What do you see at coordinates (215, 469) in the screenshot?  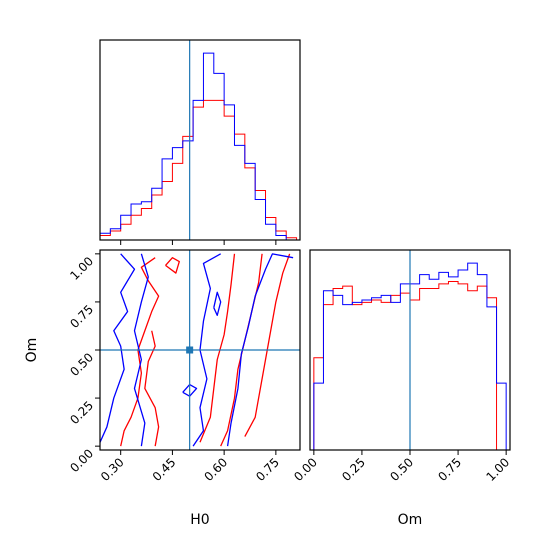 I see `contour-x-tick-label-2: 0.60` at bounding box center [215, 469].